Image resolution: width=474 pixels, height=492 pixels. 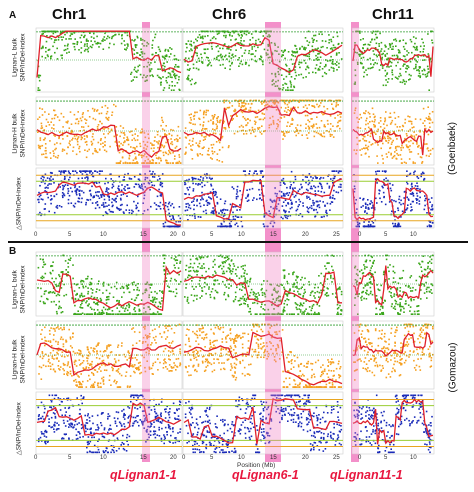 I want to click on panel-b-chr11-d-trend-line, so click(x=393, y=421).